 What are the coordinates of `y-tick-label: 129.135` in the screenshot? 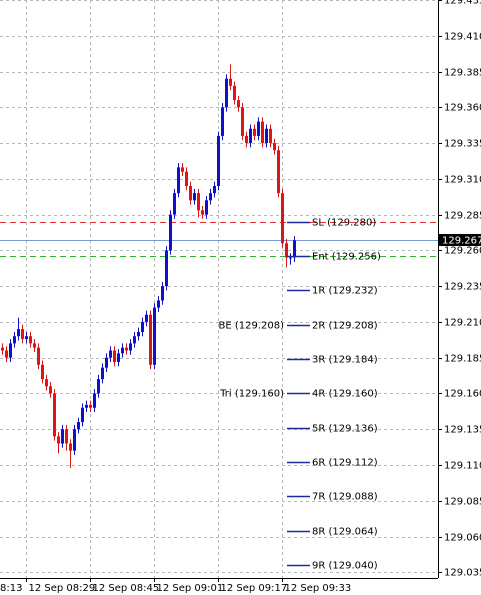 It's located at (462, 430).